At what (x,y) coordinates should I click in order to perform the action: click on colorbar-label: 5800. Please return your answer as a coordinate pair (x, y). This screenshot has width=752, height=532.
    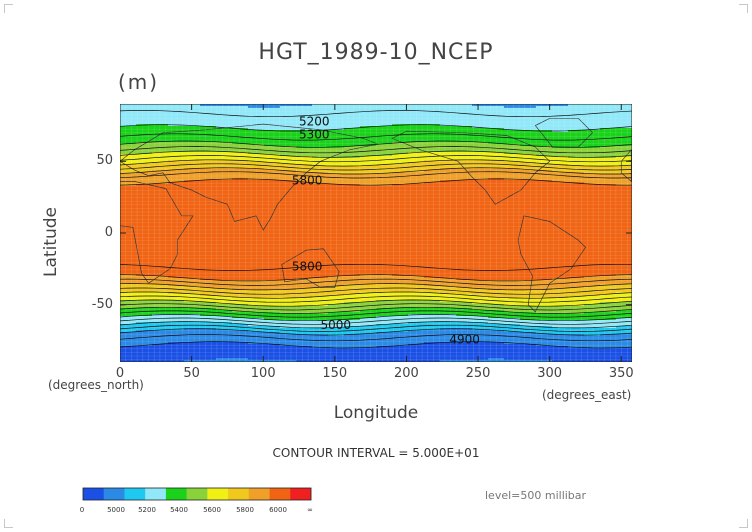
    Looking at the image, I should click on (245, 510).